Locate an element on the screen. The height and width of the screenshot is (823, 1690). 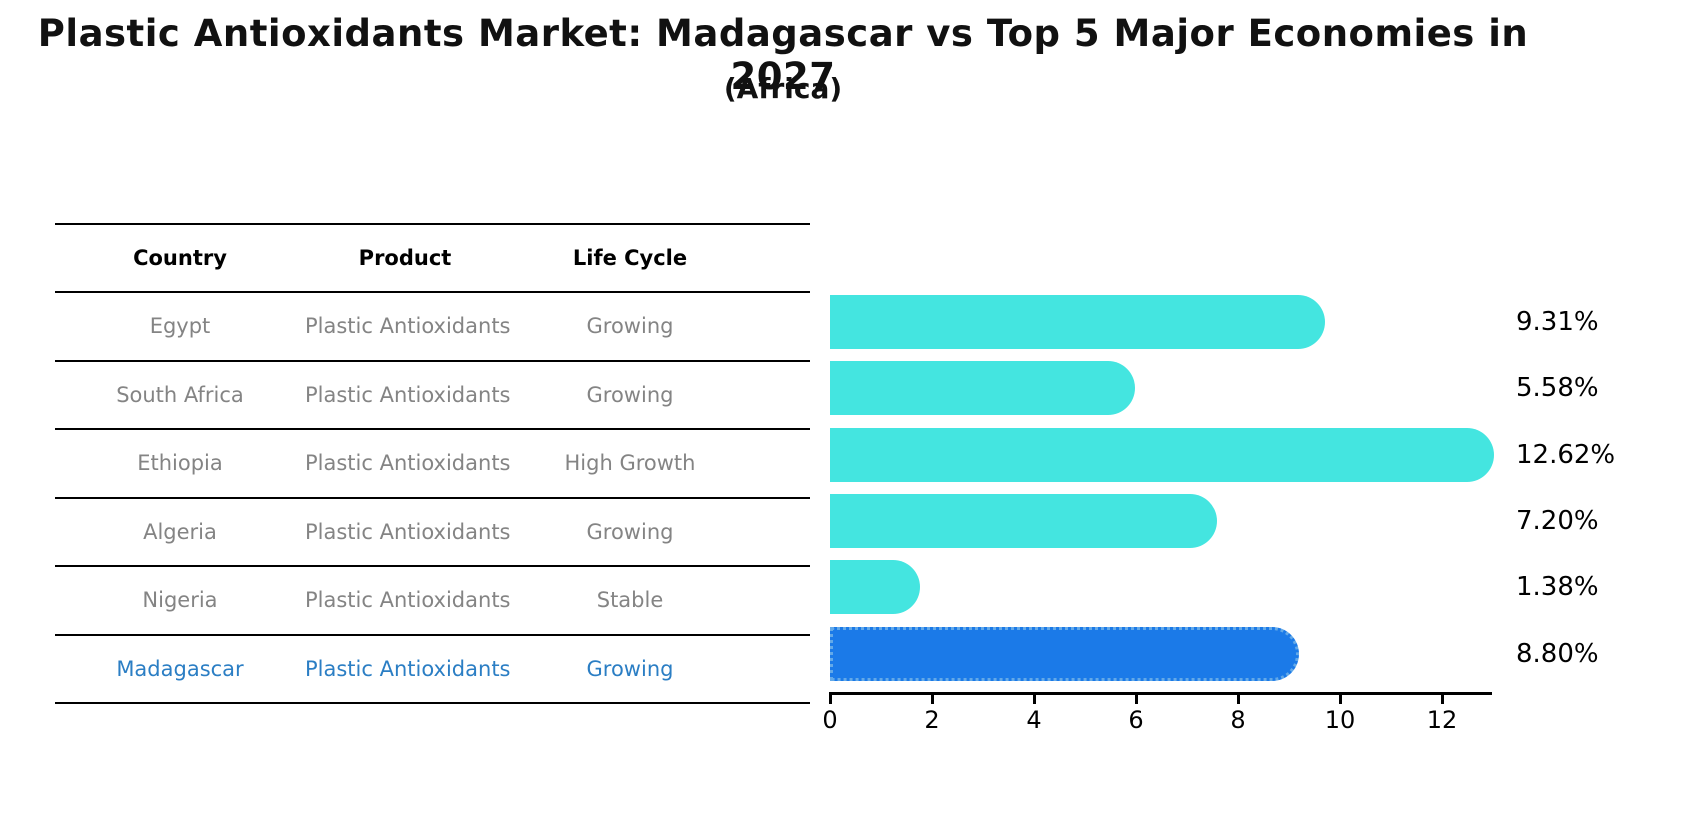
x-tick-label: 10 is located at coordinates (1340, 720).